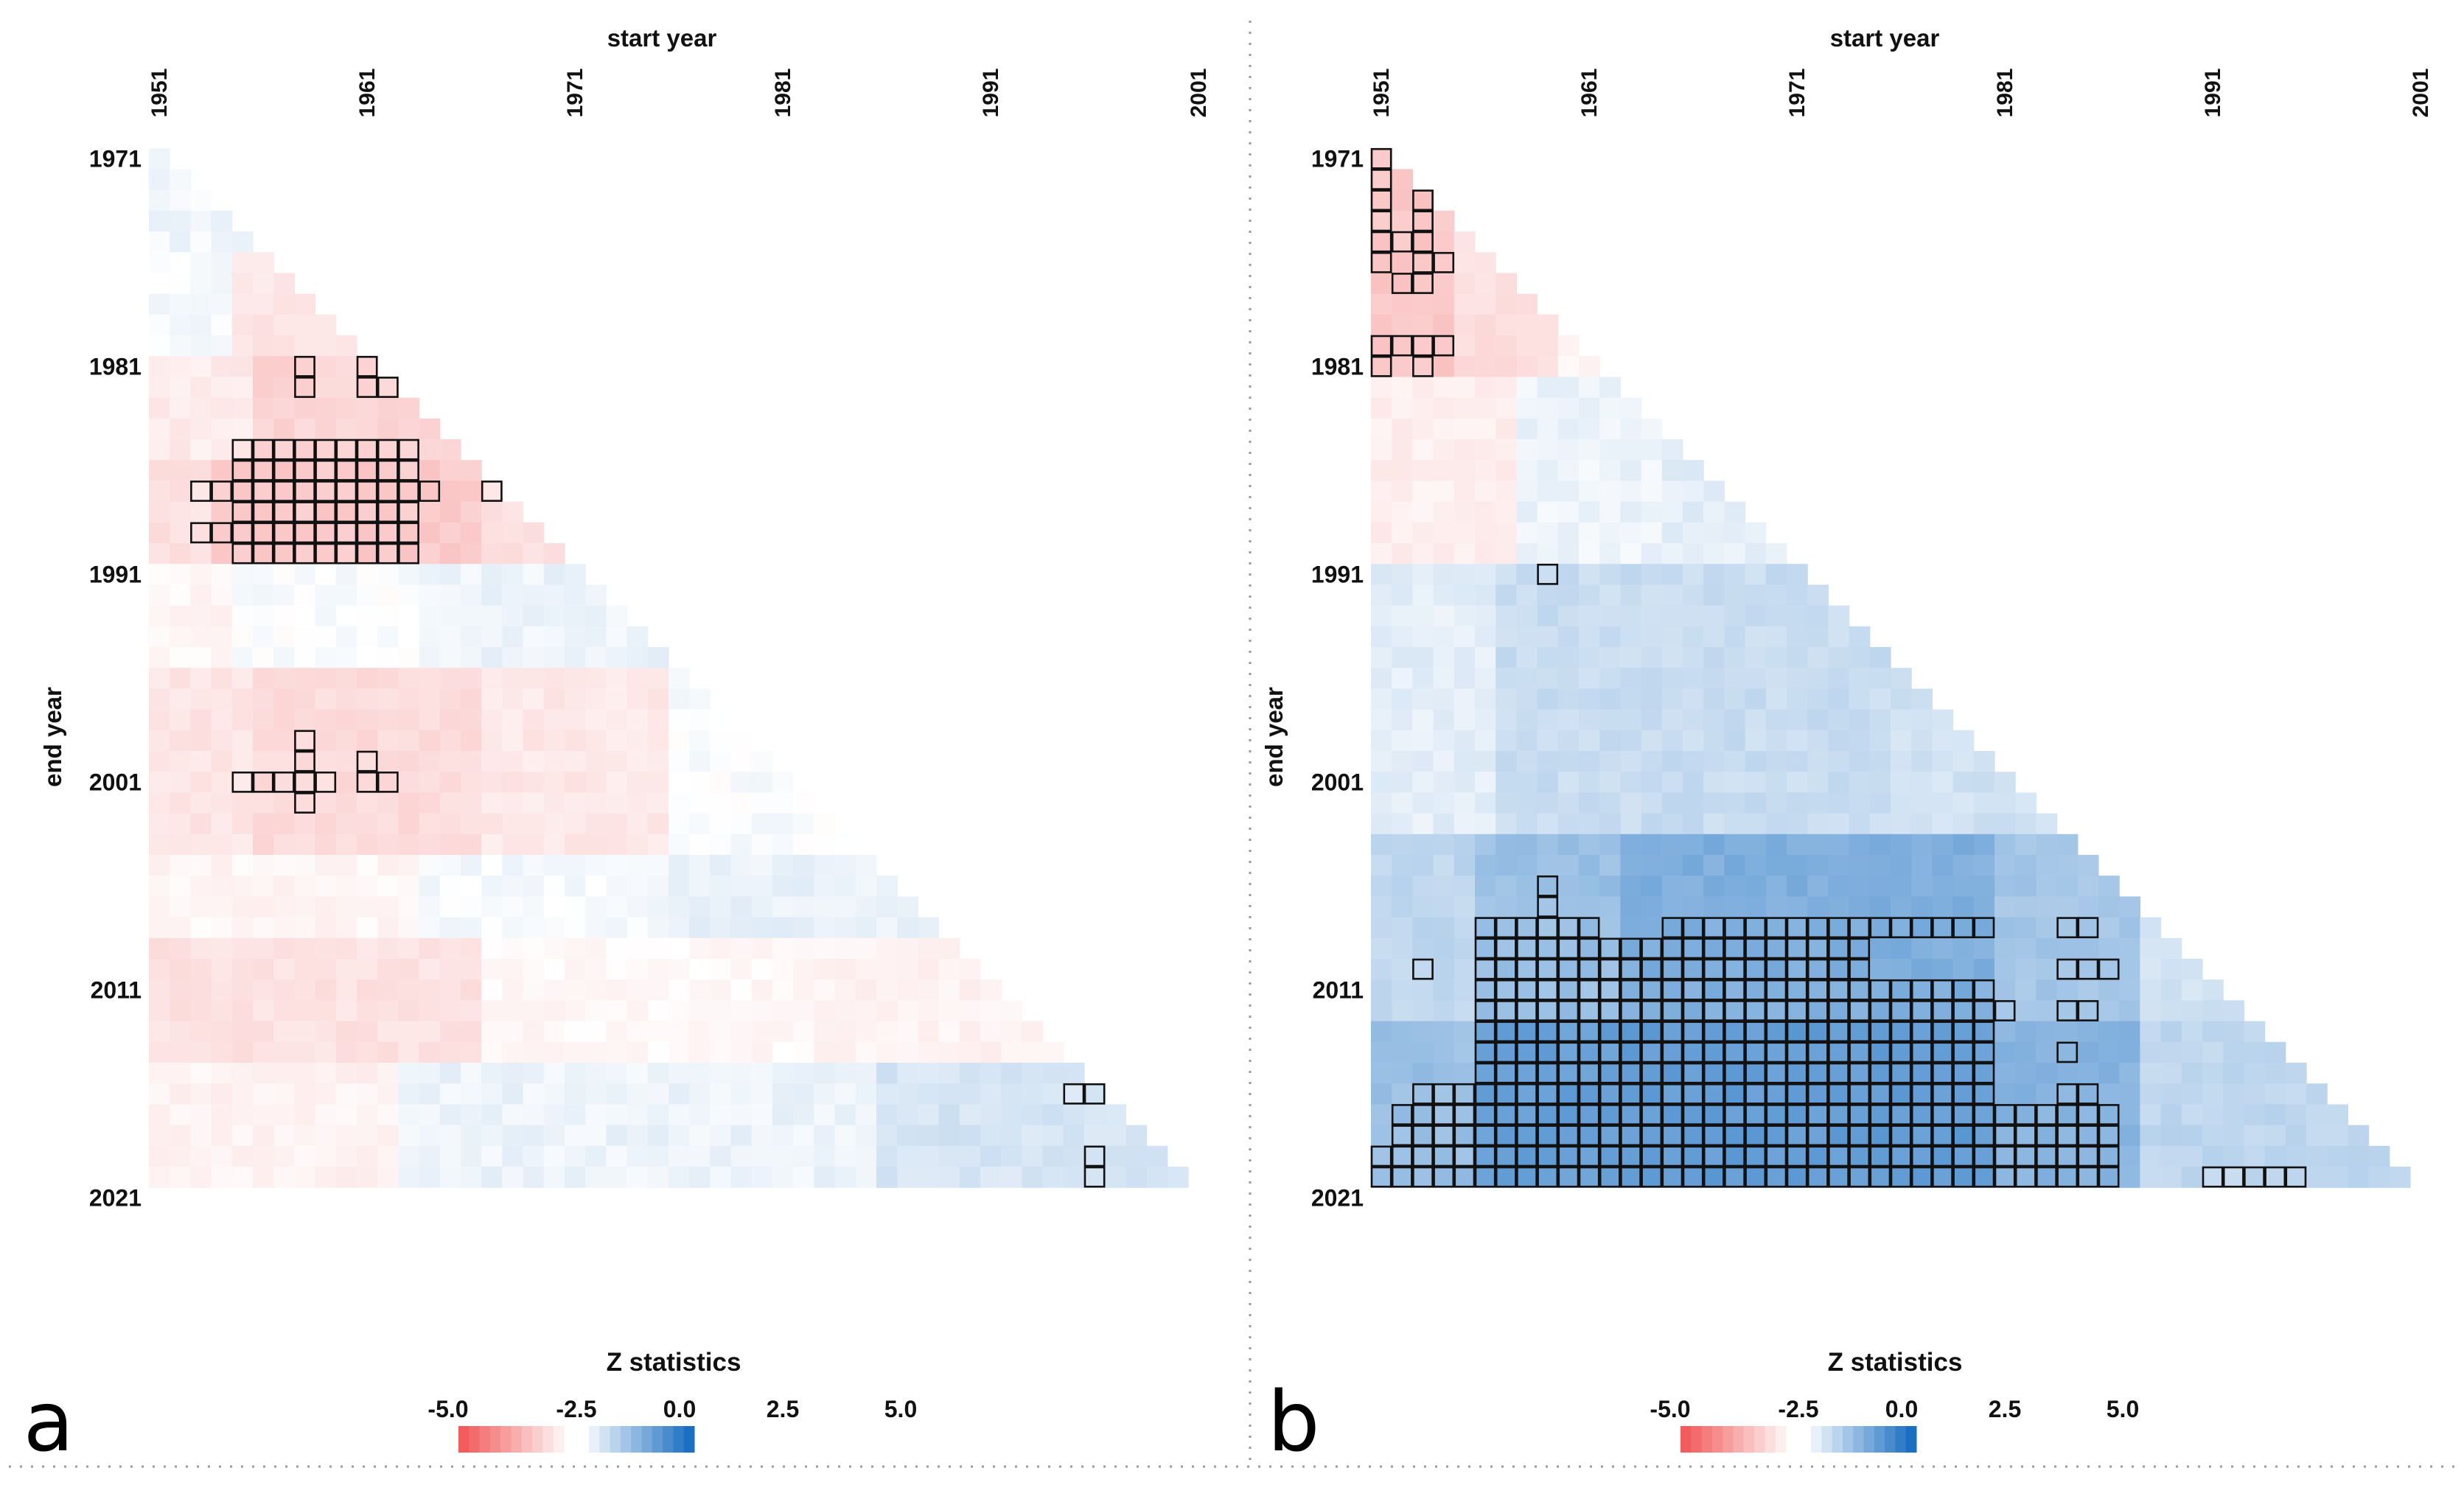 The height and width of the screenshot is (1485, 2464). Describe the element at coordinates (679, 1409) in the screenshot. I see `colorbar-tick-label: 0.0` at that location.